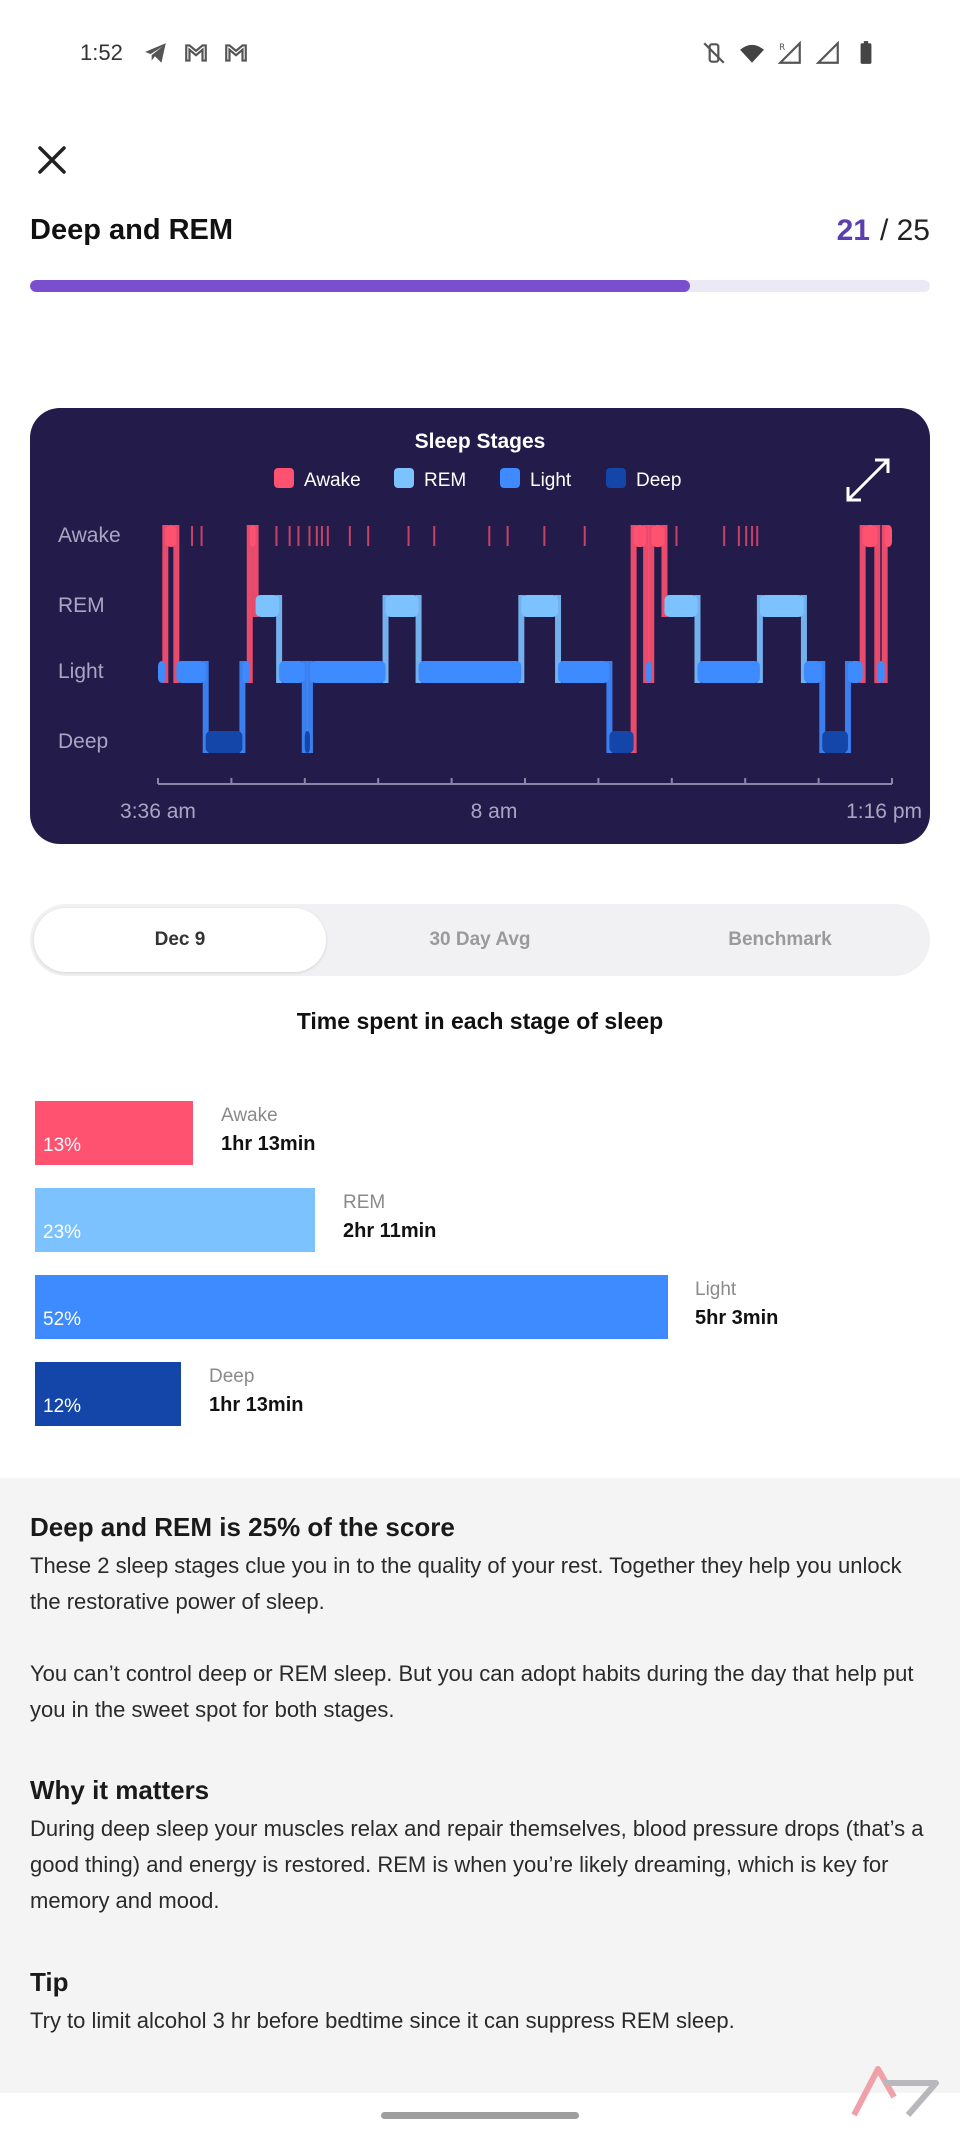 The image size is (960, 2137). Describe the element at coordinates (853, 230) in the screenshot. I see `current-step: 21` at that location.